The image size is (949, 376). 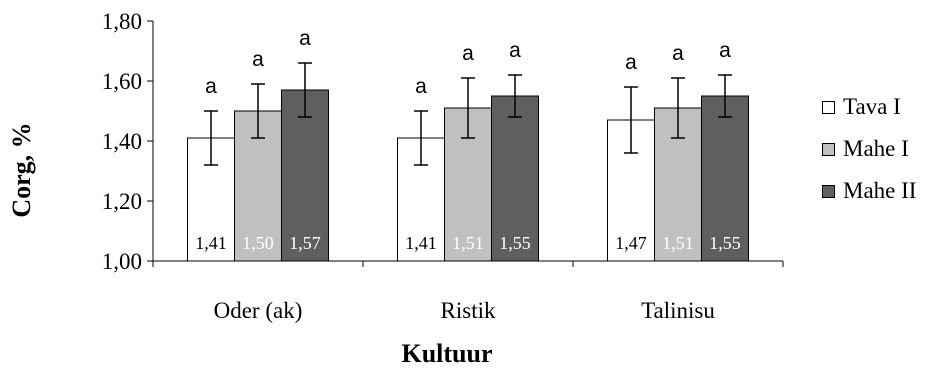 What do you see at coordinates (21, 169) in the screenshot?
I see `y-axis-label: Corg, %` at bounding box center [21, 169].